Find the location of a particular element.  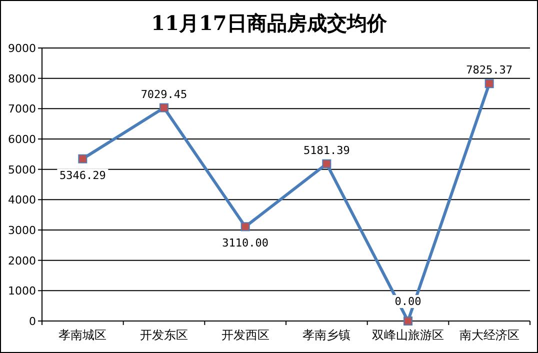

x-tick-label: 孝南乡镇 is located at coordinates (326, 335).